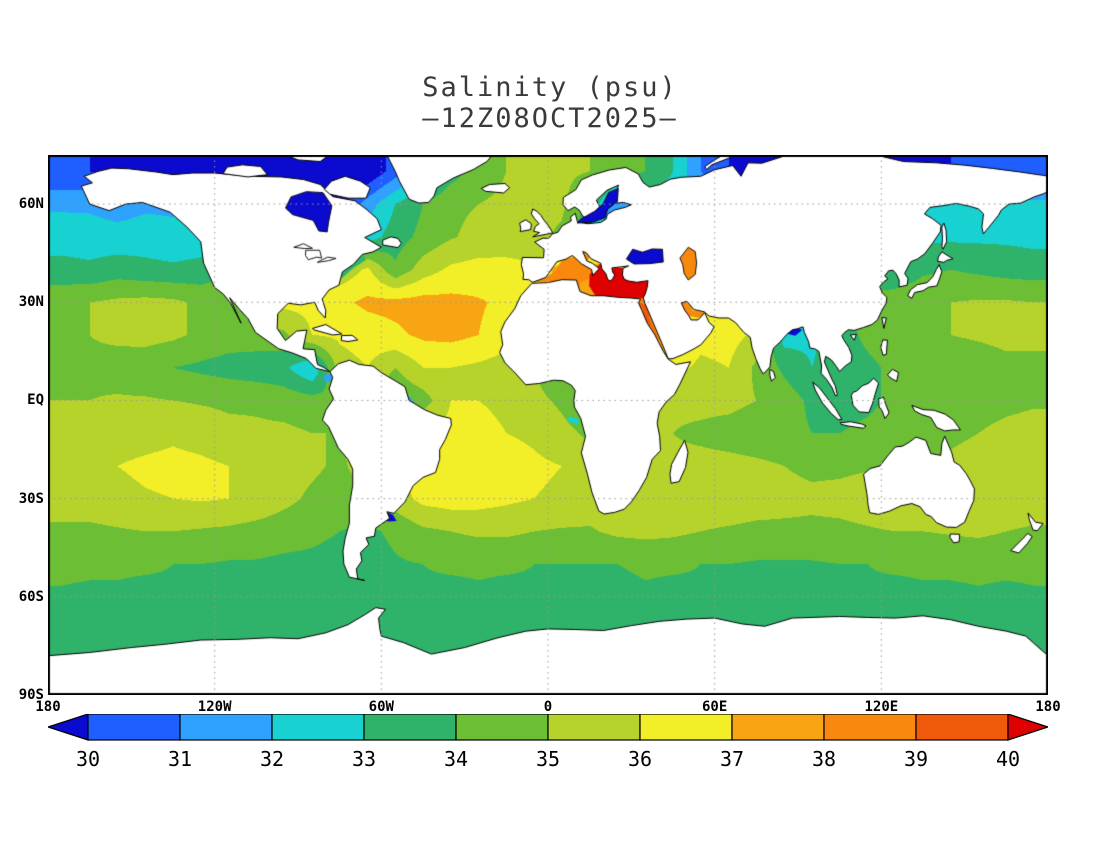 The width and height of the screenshot is (1100, 850). Describe the element at coordinates (881, 707) in the screenshot. I see `lon-tick-label: 120E` at that location.